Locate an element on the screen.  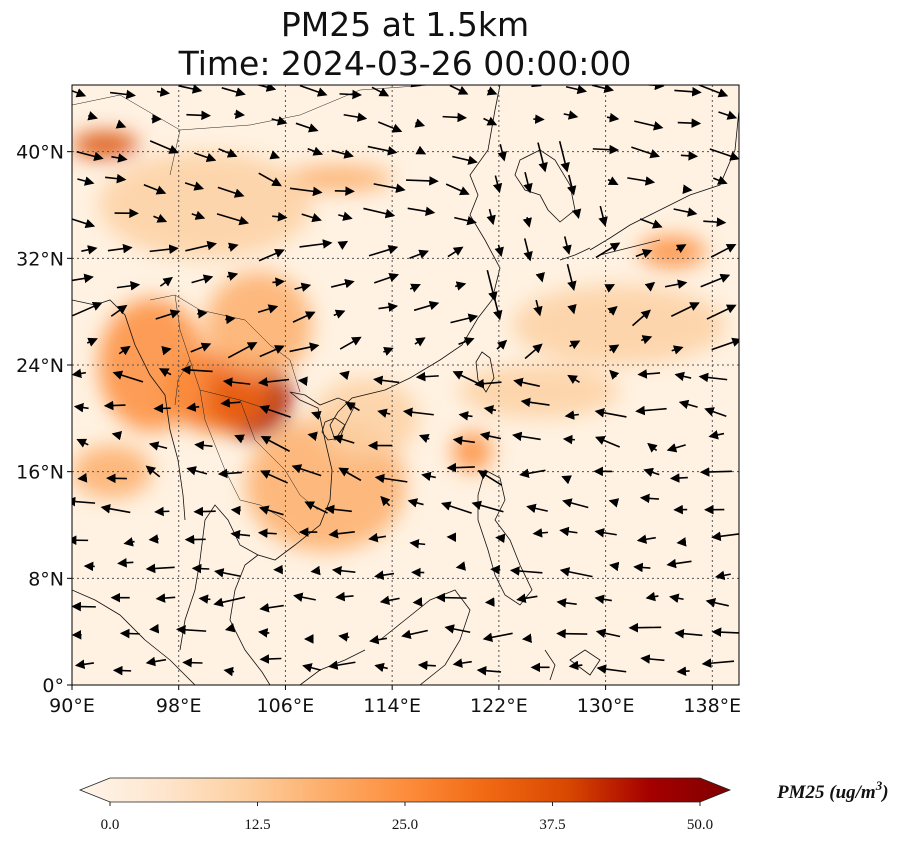
lon-tick-label: 122°E is located at coordinates (499, 706).